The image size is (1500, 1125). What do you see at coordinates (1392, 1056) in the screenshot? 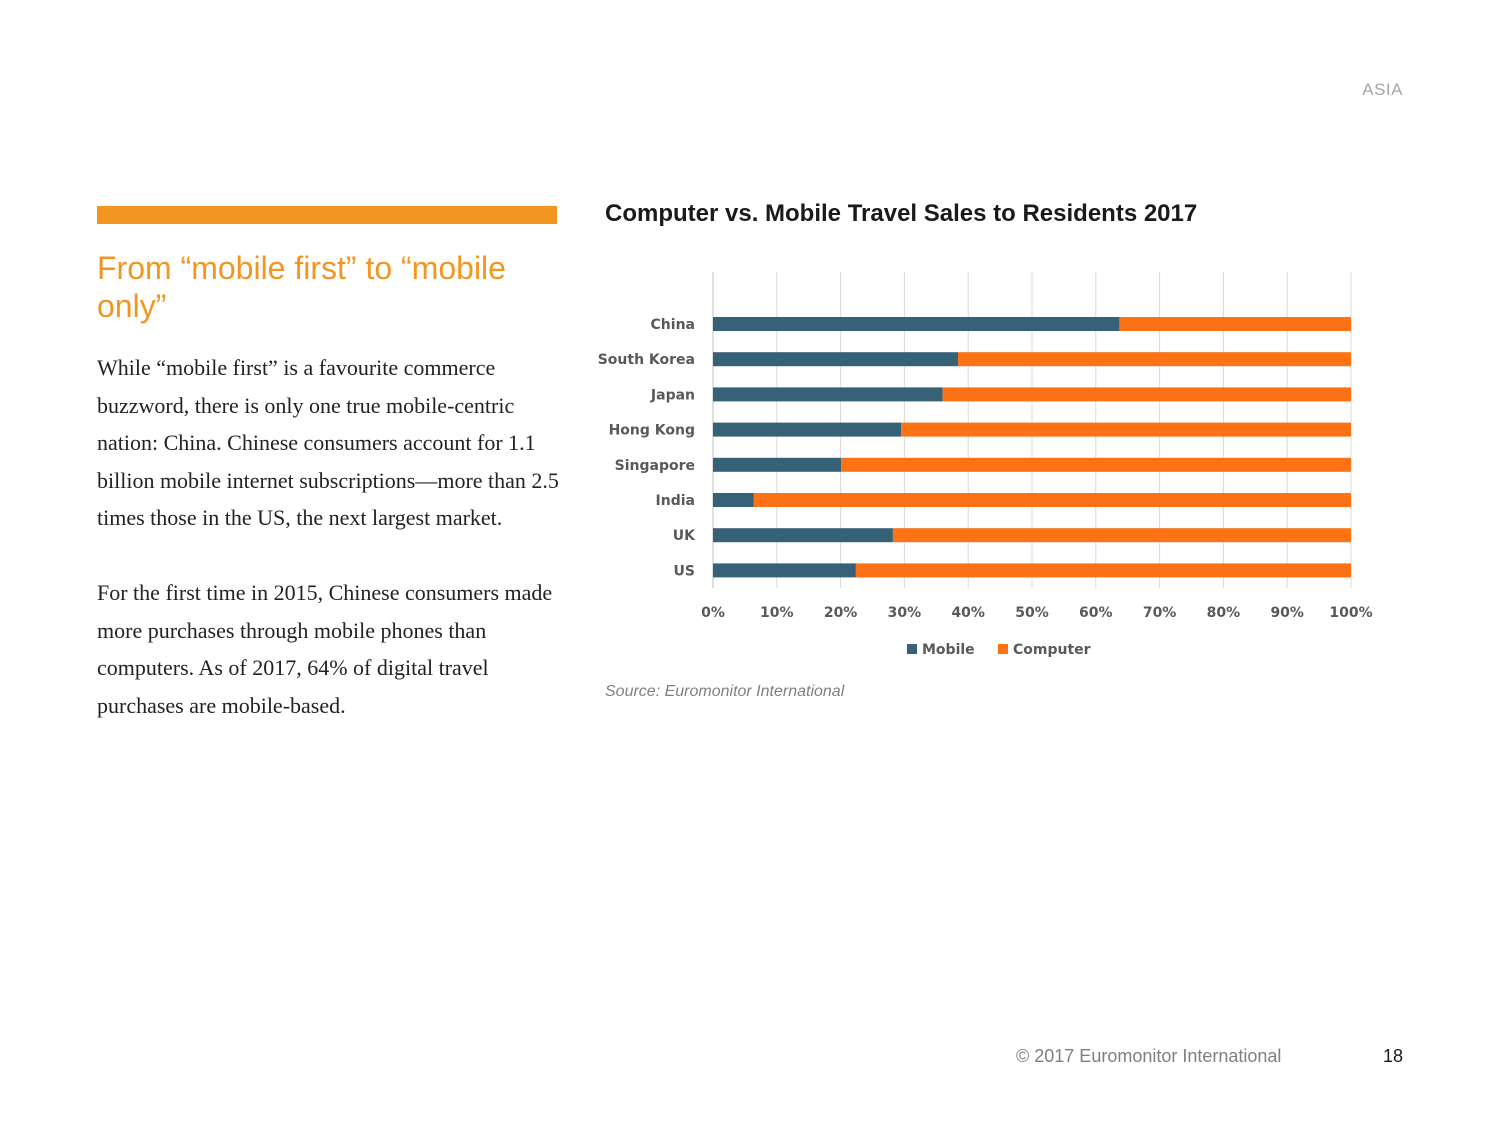
I see `page-number: 18` at bounding box center [1392, 1056].